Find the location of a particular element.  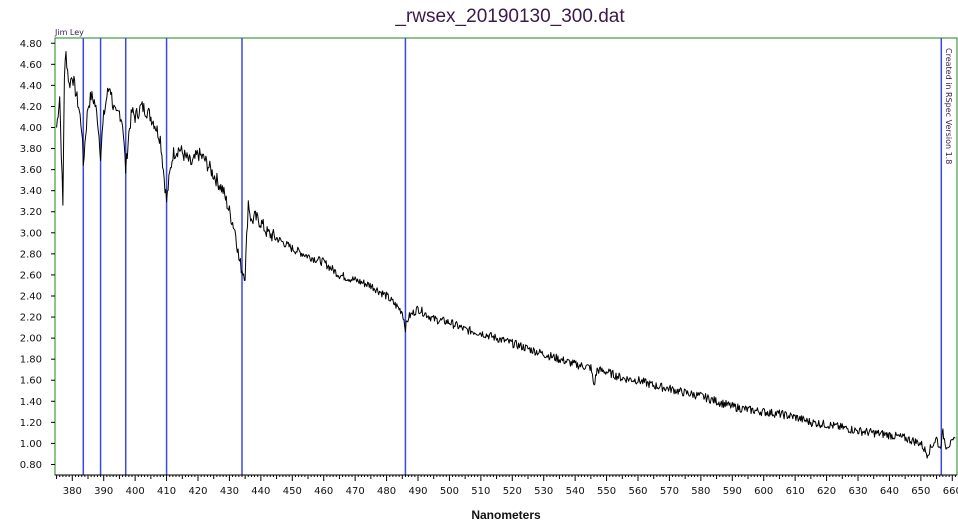

x-tick-label: 470 is located at coordinates (355, 491).